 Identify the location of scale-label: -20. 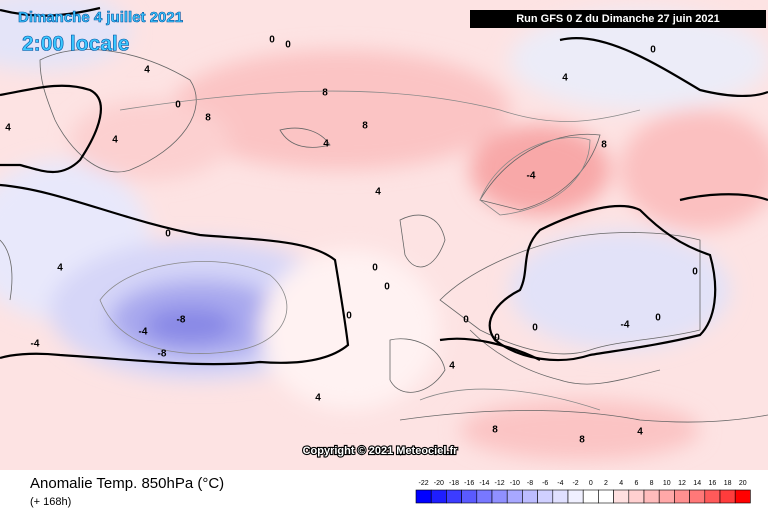
(439, 483).